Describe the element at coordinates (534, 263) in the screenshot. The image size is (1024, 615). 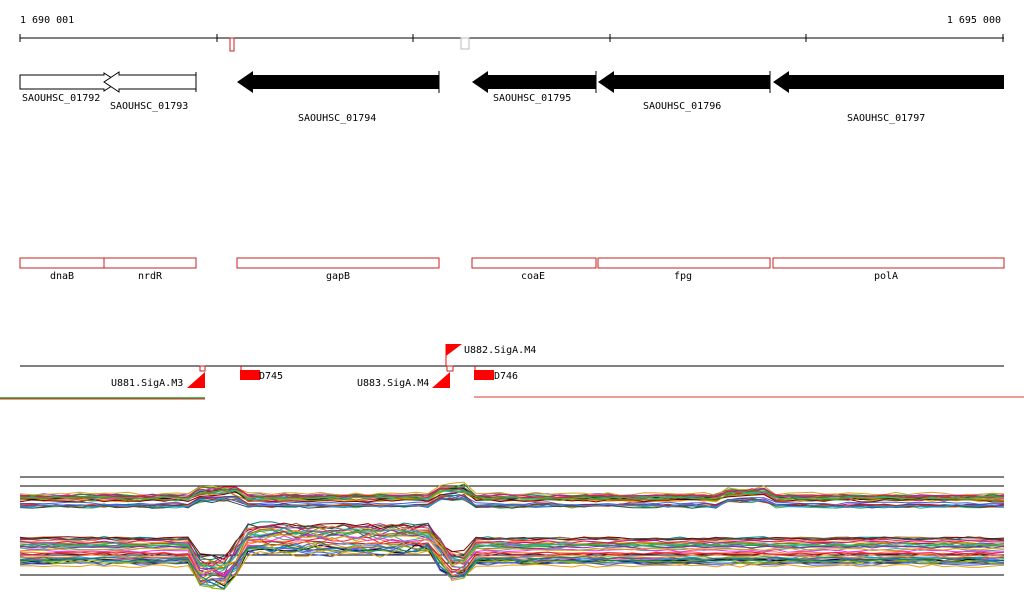
I see `gene-box-coaE` at that location.